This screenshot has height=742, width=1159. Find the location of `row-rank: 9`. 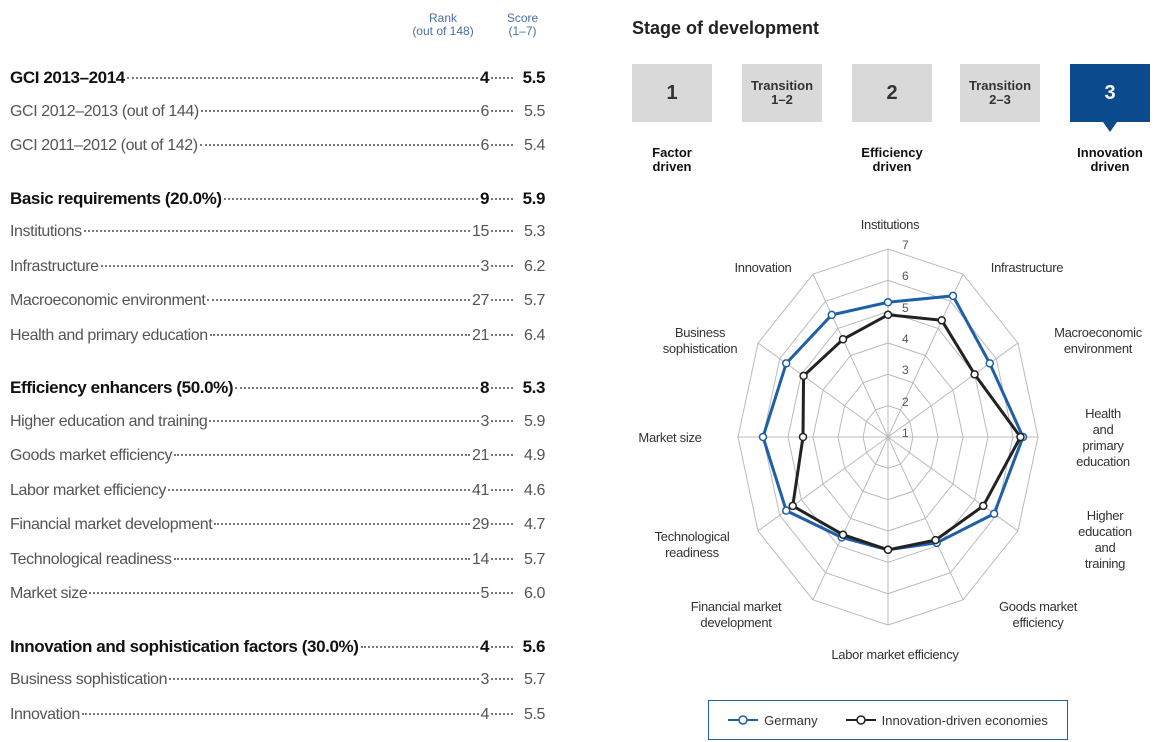

row-rank: 9 is located at coordinates (484, 198).